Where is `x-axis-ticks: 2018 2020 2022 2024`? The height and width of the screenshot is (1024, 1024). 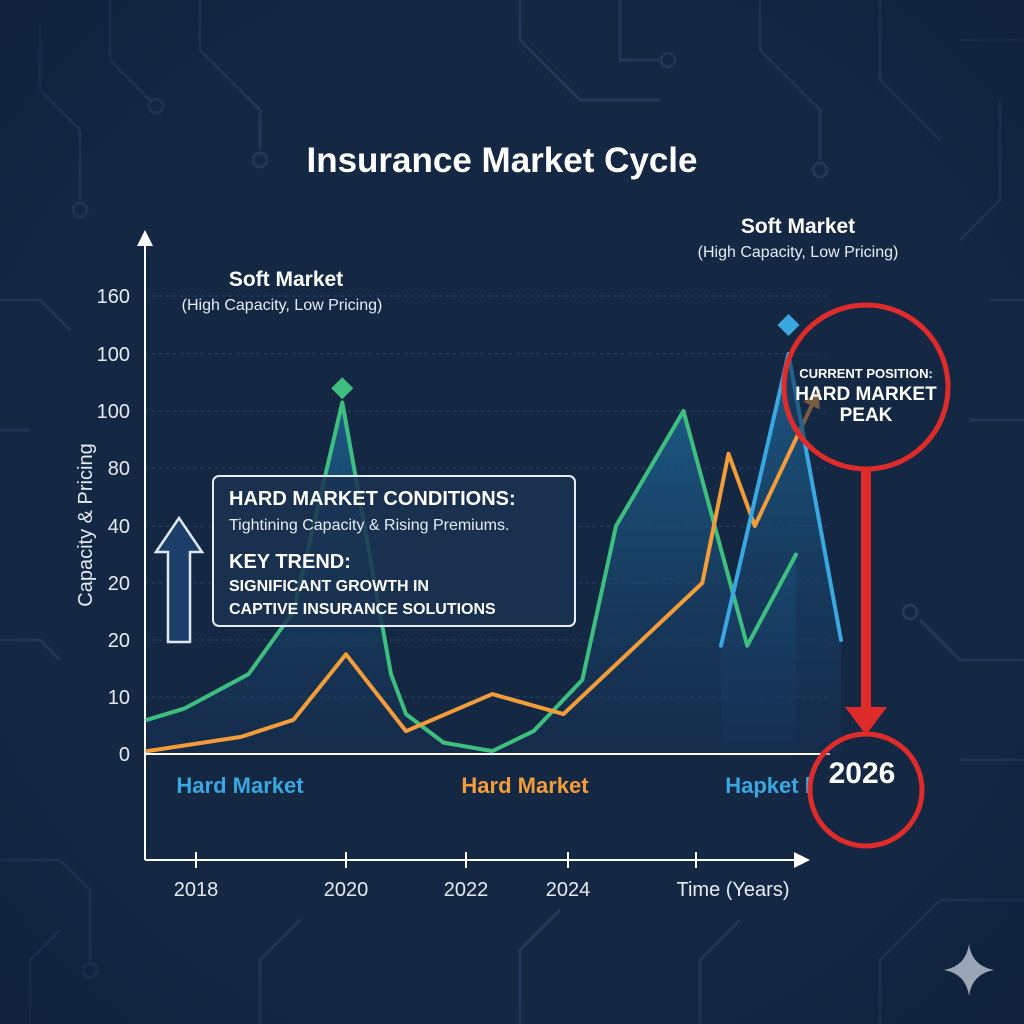
x-axis-ticks: 2018 2020 2022 2024 is located at coordinates (435, 876).